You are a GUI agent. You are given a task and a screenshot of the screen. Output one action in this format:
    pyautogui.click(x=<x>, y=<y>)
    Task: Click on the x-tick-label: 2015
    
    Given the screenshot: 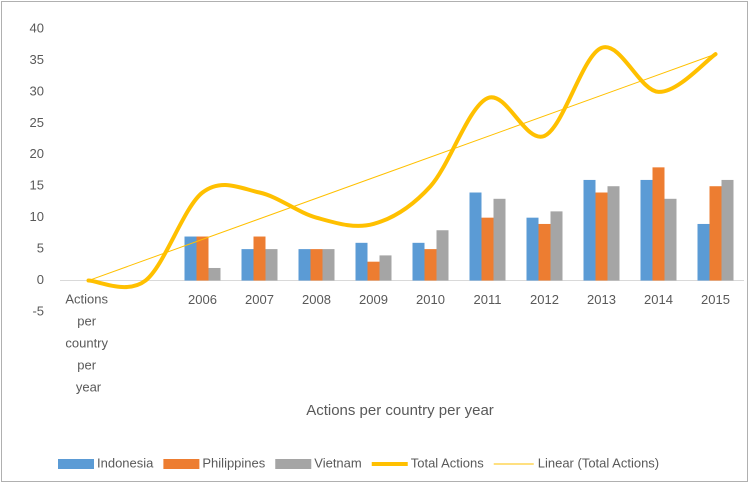 What is the action you would take?
    pyautogui.click(x=715, y=299)
    